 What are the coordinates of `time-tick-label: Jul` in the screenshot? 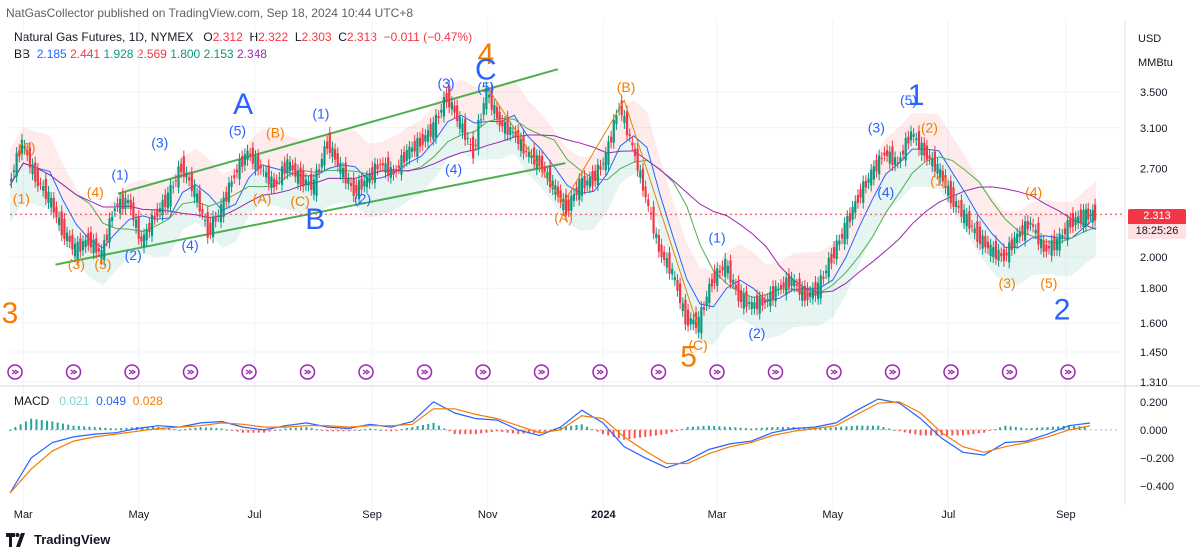 It's located at (948, 515).